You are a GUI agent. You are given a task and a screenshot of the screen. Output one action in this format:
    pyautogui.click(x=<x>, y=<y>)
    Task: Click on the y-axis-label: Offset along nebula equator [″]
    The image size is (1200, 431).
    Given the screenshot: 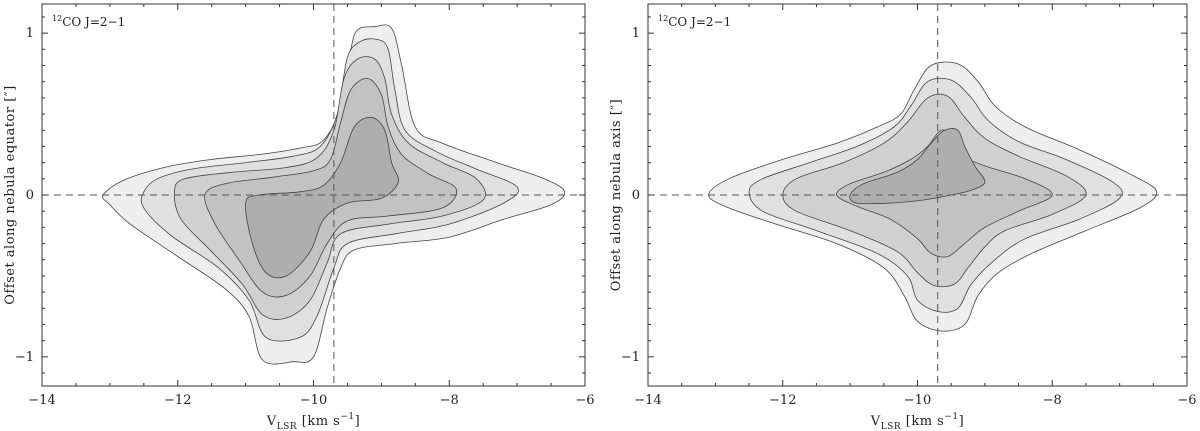 What is the action you would take?
    pyautogui.click(x=10, y=194)
    